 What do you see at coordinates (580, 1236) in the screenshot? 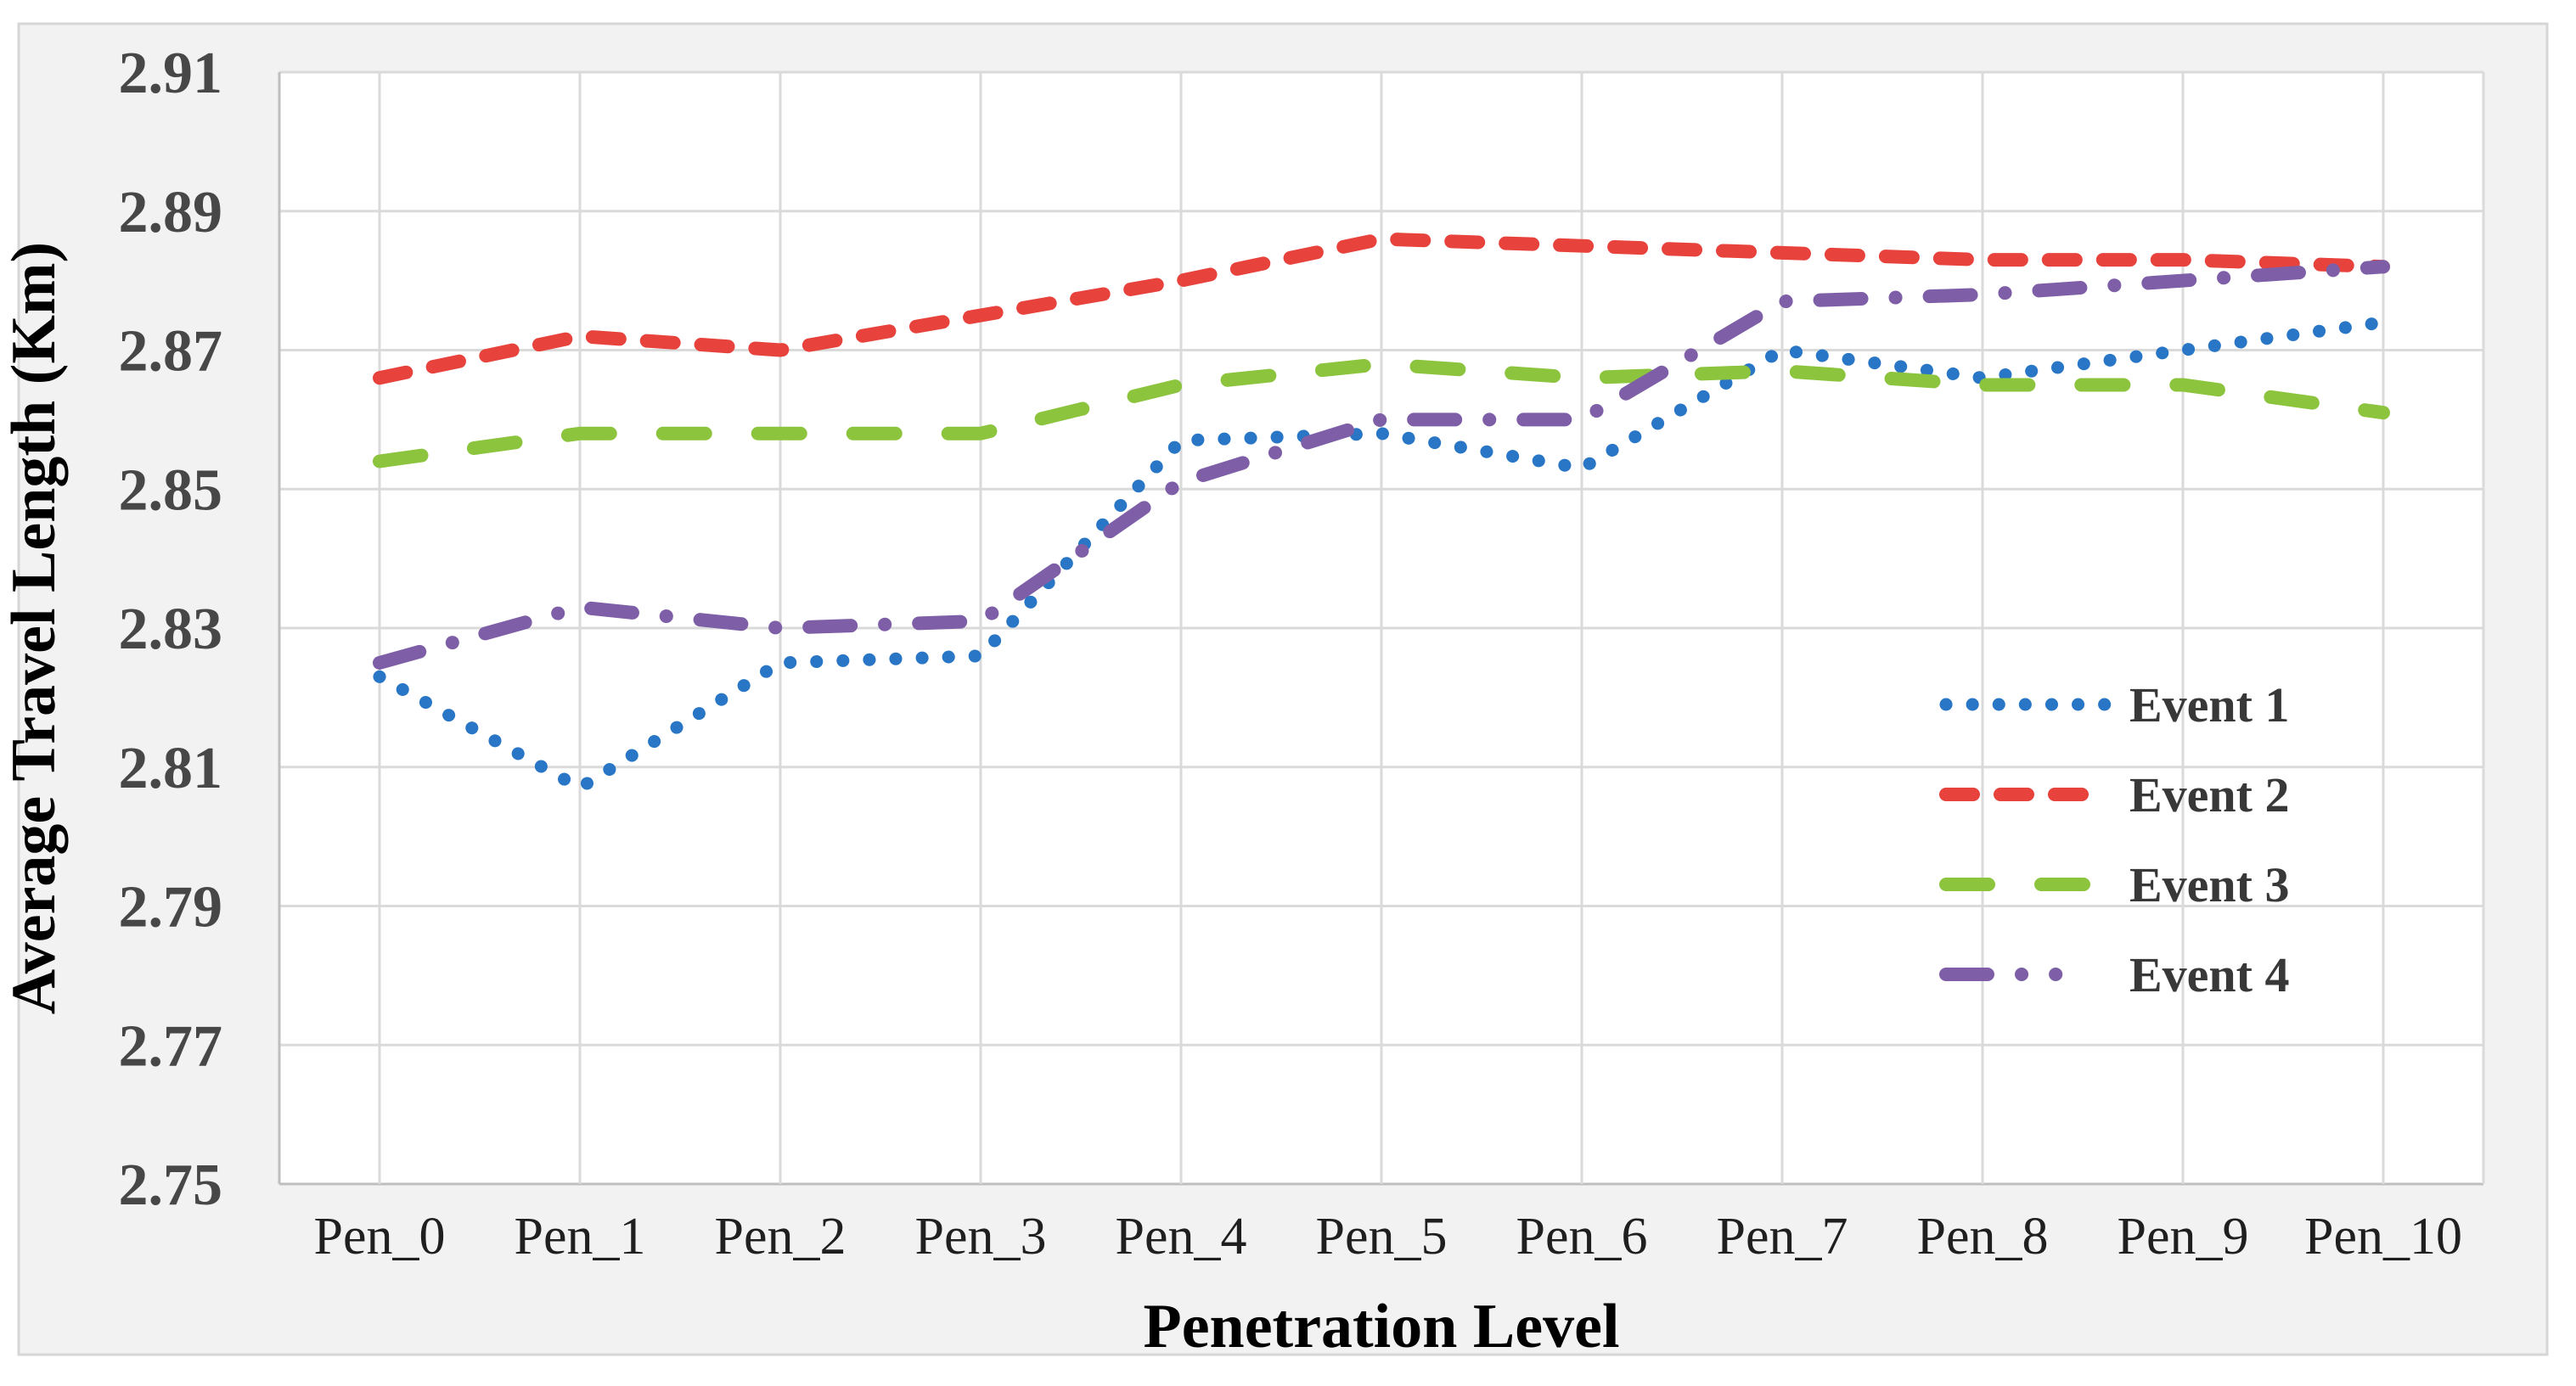
I see `x-axis-tick-label: Pen_1` at bounding box center [580, 1236].